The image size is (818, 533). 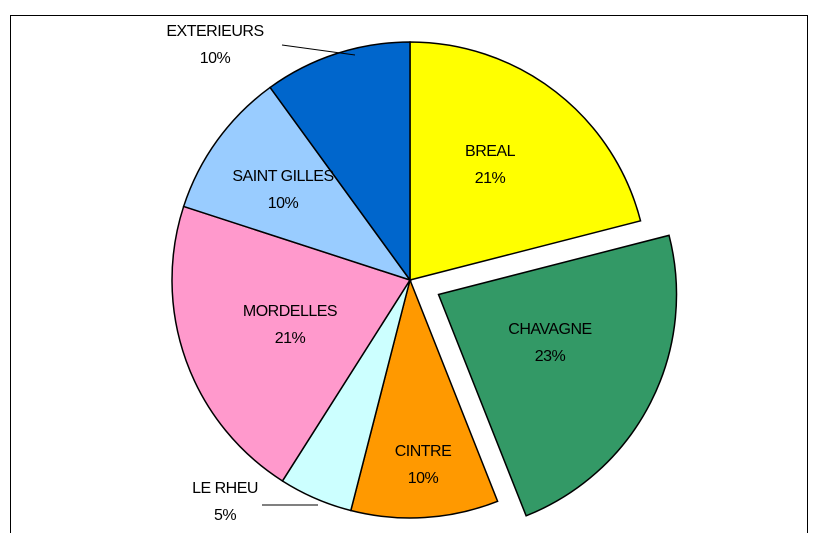 What do you see at coordinates (214, 31) in the screenshot?
I see `slice-label: EXTERIEURS` at bounding box center [214, 31].